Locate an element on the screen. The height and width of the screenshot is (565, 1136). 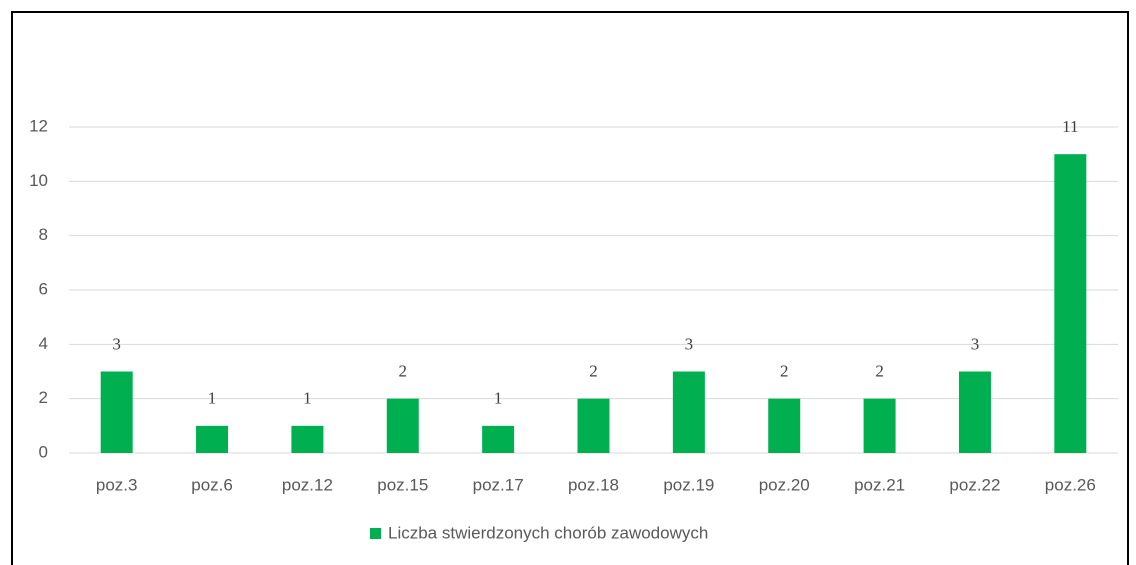
y-tick-label: 12 is located at coordinates (38, 125).